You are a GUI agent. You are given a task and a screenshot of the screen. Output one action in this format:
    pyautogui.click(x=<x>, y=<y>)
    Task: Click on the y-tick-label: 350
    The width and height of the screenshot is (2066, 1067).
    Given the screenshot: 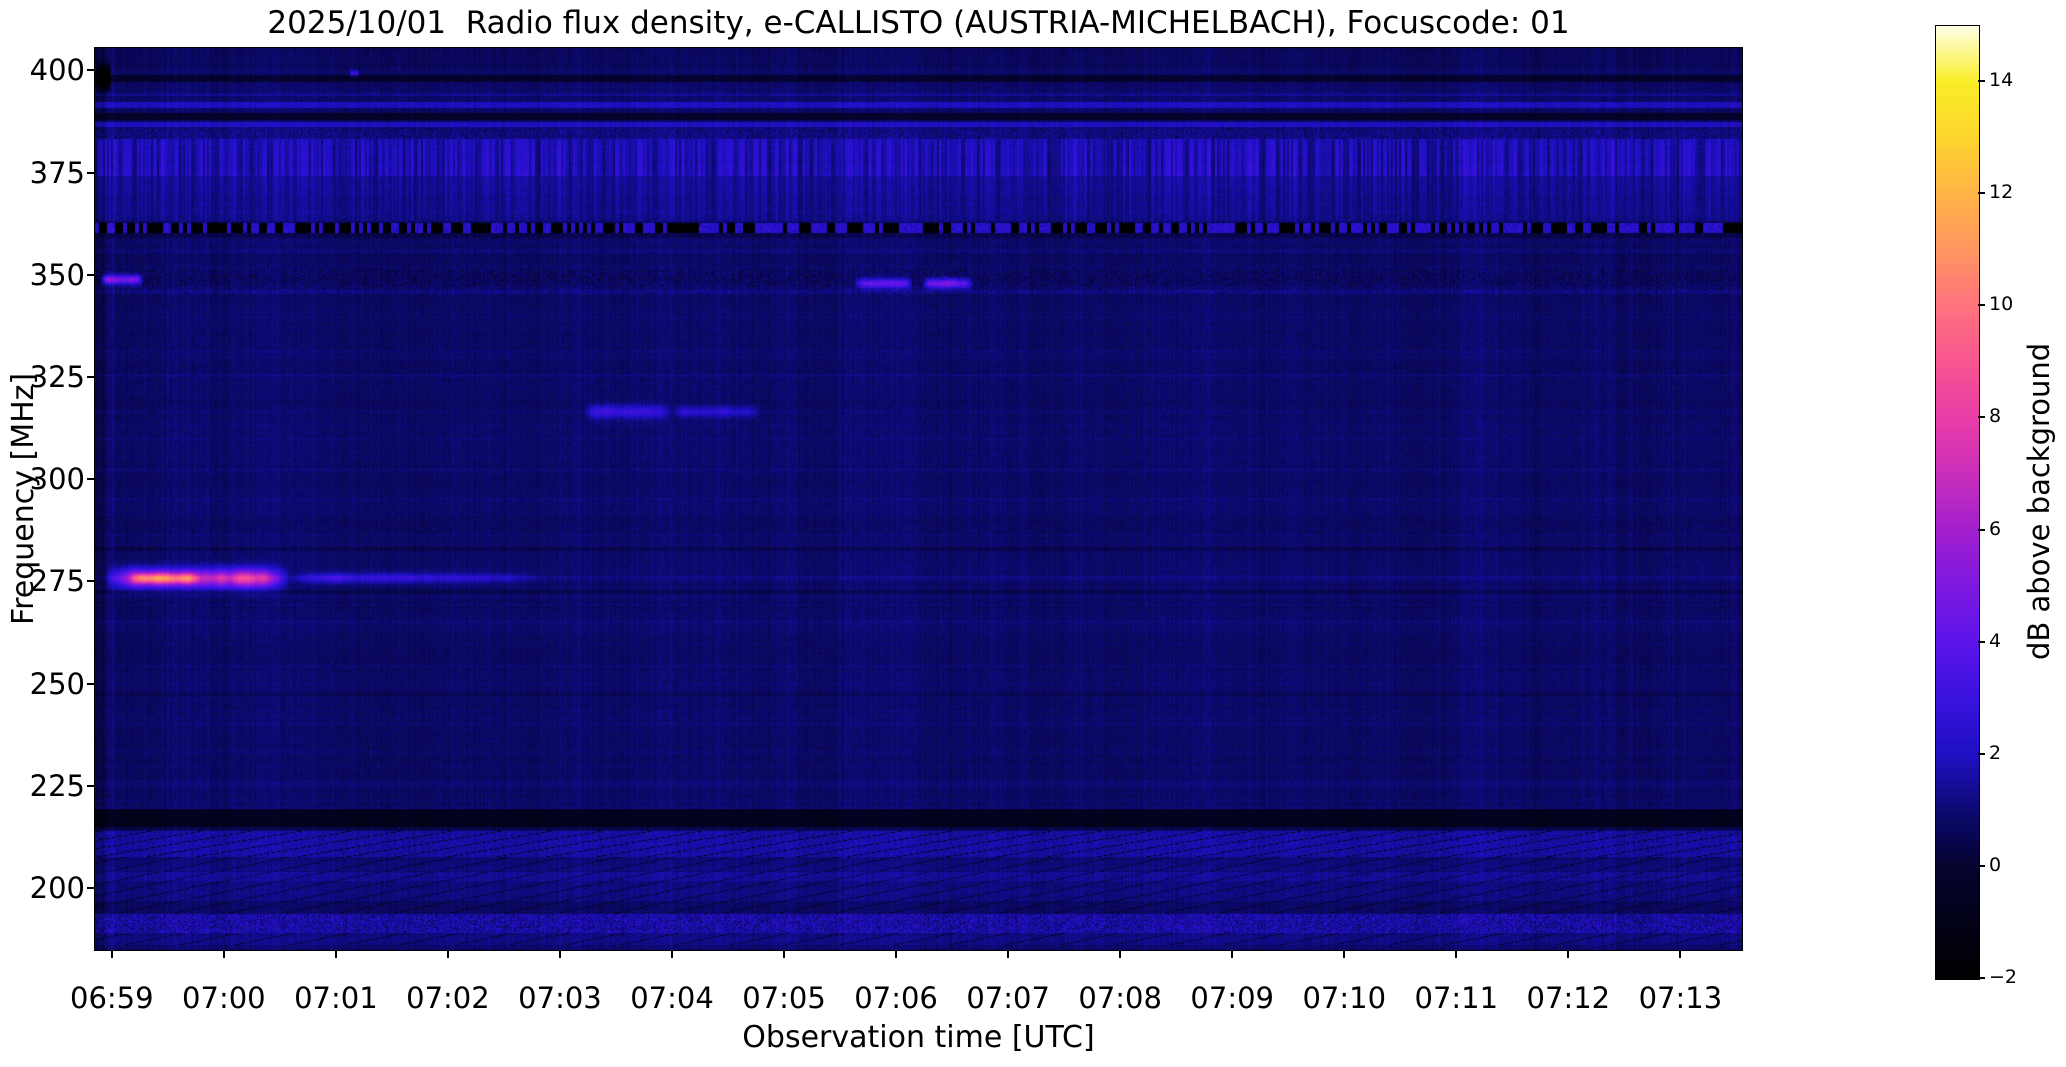 What is the action you would take?
    pyautogui.click(x=57, y=274)
    